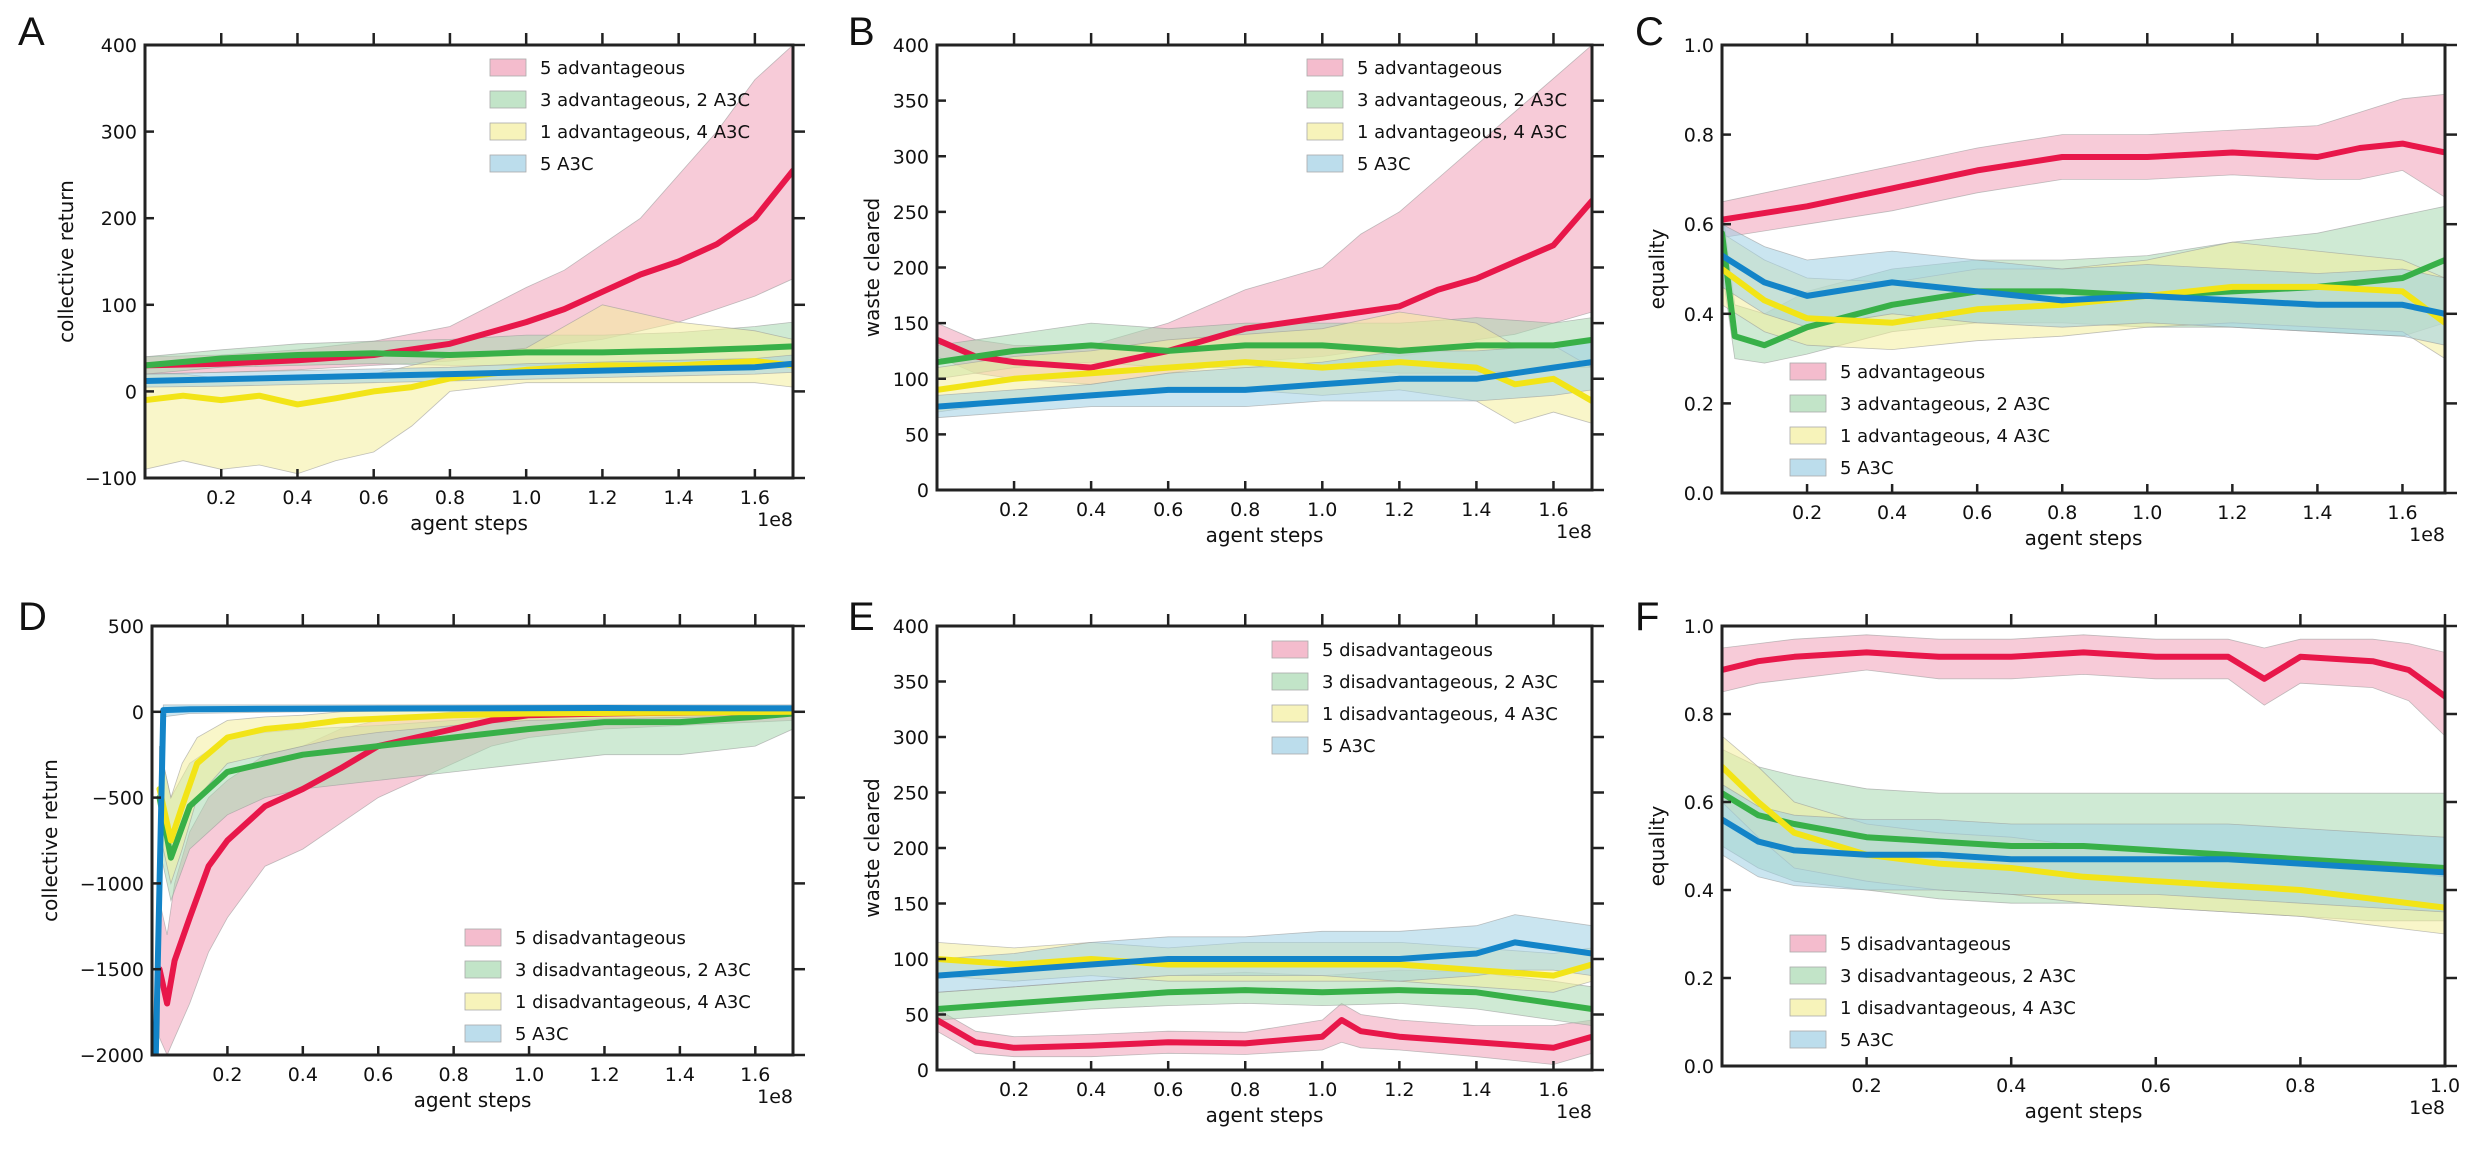  Describe the element at coordinates (1699, 1067) in the screenshot. I see `y-tick-label: 0.0` at that location.